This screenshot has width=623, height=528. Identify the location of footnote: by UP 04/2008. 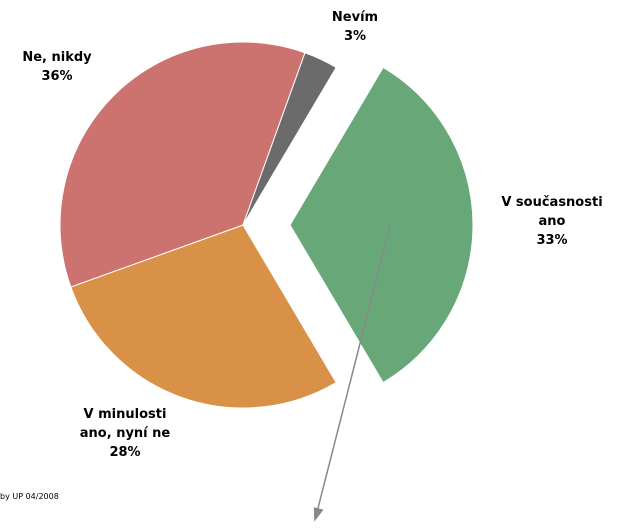
(29, 496).